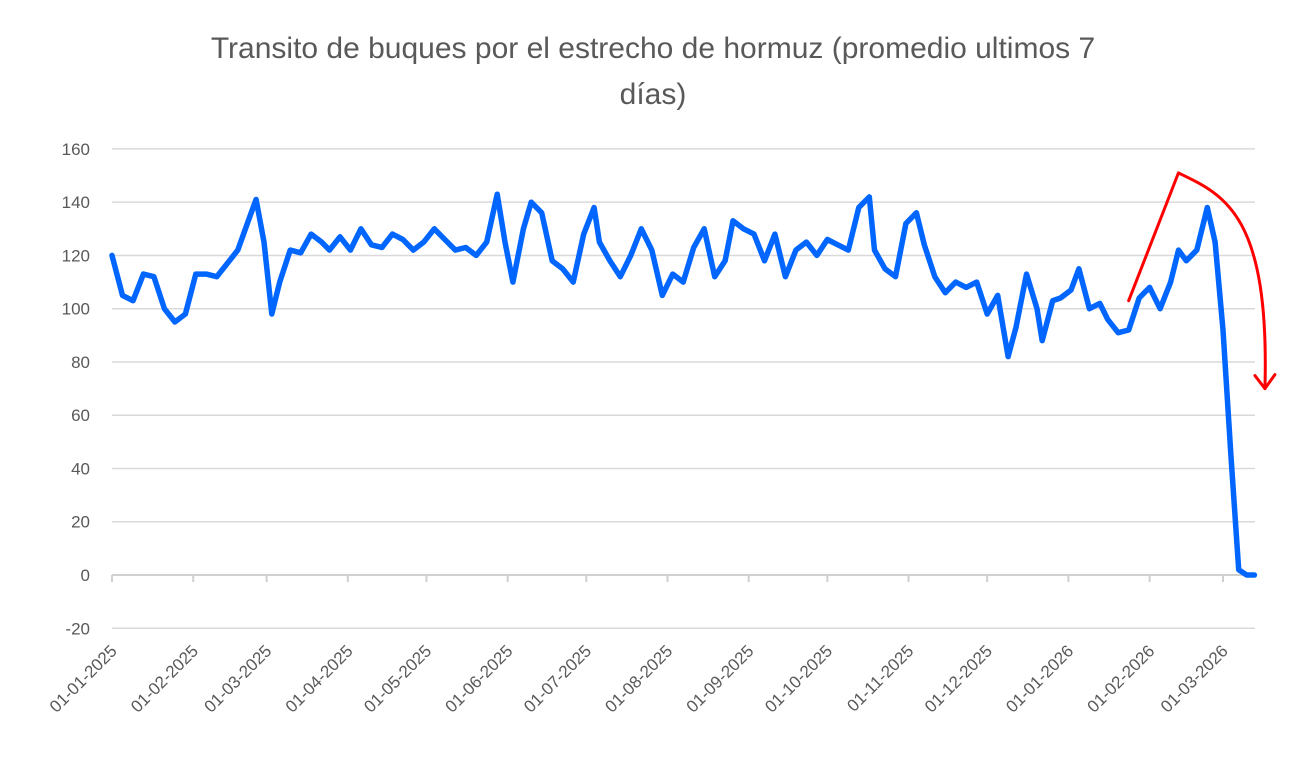  What do you see at coordinates (164, 678) in the screenshot?
I see `x-tick-label: 01-02-2025` at bounding box center [164, 678].